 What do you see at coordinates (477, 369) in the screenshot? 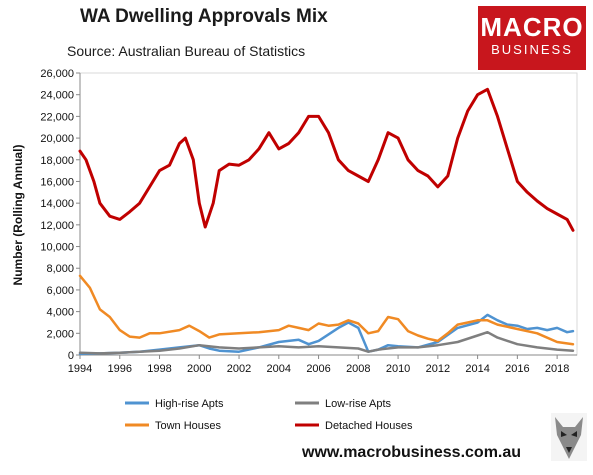
I see `x-tick-label: 2014` at bounding box center [477, 369].